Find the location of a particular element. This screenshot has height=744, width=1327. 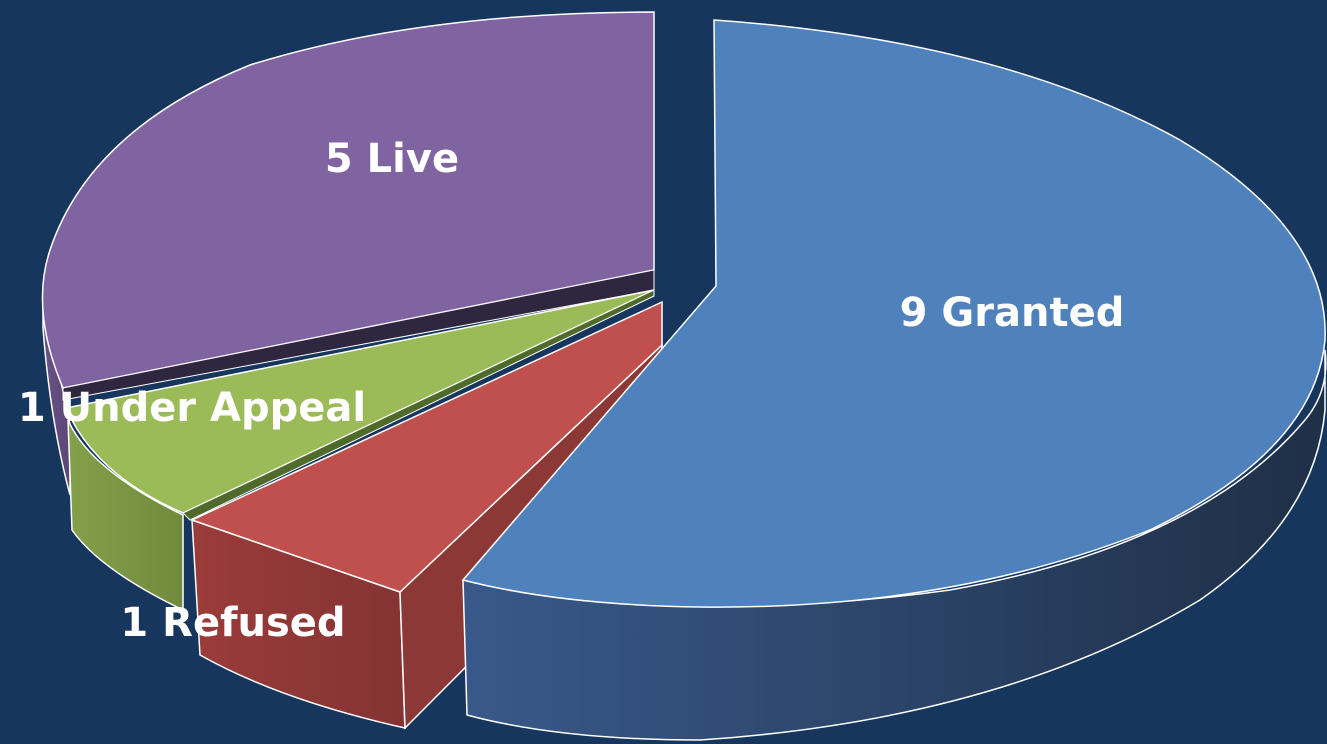

slice-refused-top is located at coordinates (426, 446).